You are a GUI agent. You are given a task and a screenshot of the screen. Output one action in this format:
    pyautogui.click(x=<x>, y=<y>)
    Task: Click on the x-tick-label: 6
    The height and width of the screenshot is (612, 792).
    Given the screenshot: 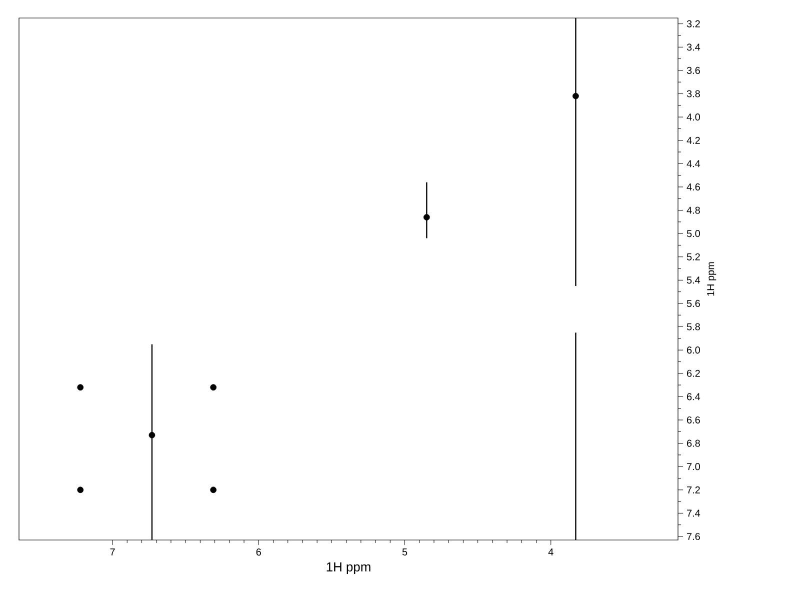 What is the action you would take?
    pyautogui.click(x=258, y=552)
    